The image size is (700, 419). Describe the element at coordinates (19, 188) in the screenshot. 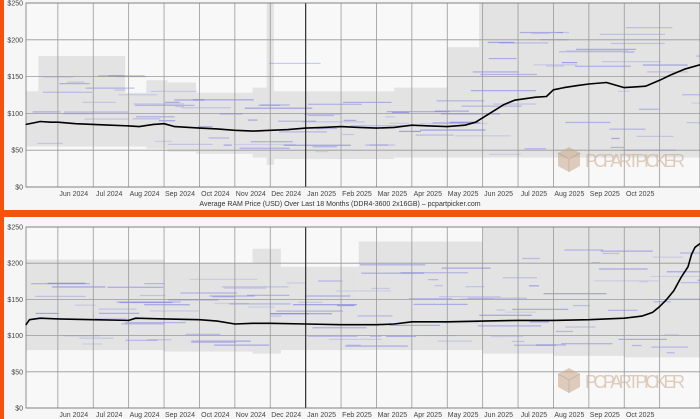

I see `y-tick-label: $0` at that location.